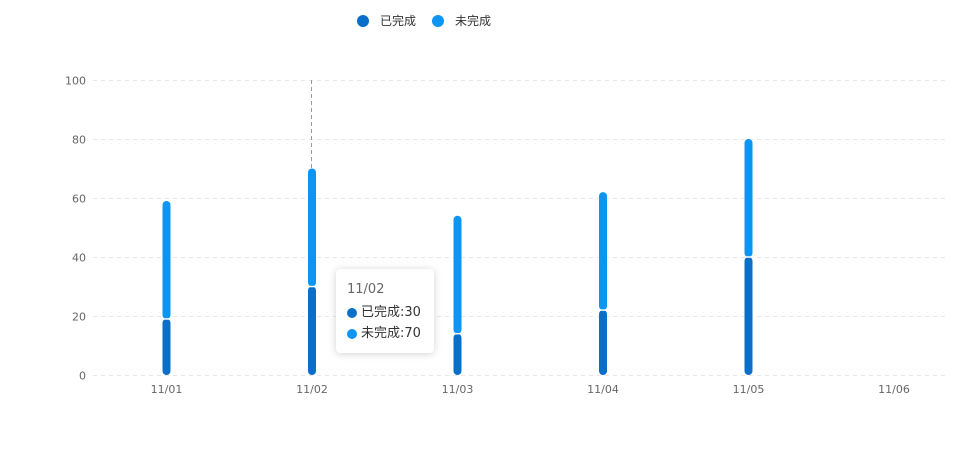 Image resolution: width=964 pixels, height=452 pixels. What do you see at coordinates (366, 289) in the screenshot?
I see `tooltip-title: 11/02` at bounding box center [366, 289].